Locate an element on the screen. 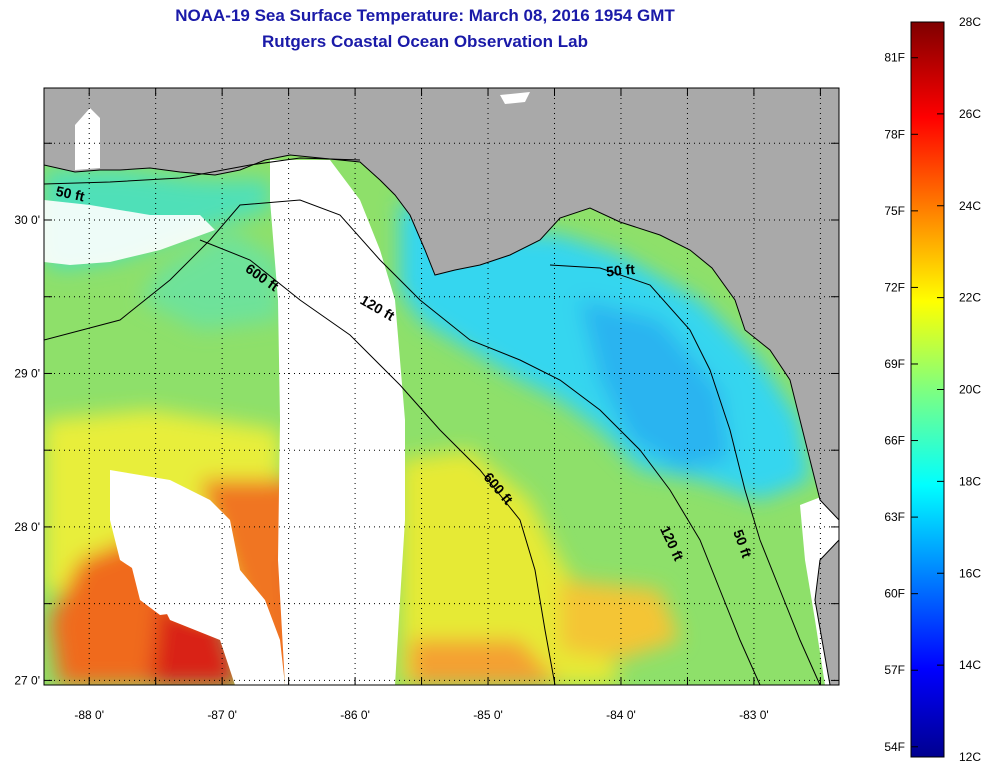 The image size is (992, 770). warm-eddy is located at coordinates (620, 620).